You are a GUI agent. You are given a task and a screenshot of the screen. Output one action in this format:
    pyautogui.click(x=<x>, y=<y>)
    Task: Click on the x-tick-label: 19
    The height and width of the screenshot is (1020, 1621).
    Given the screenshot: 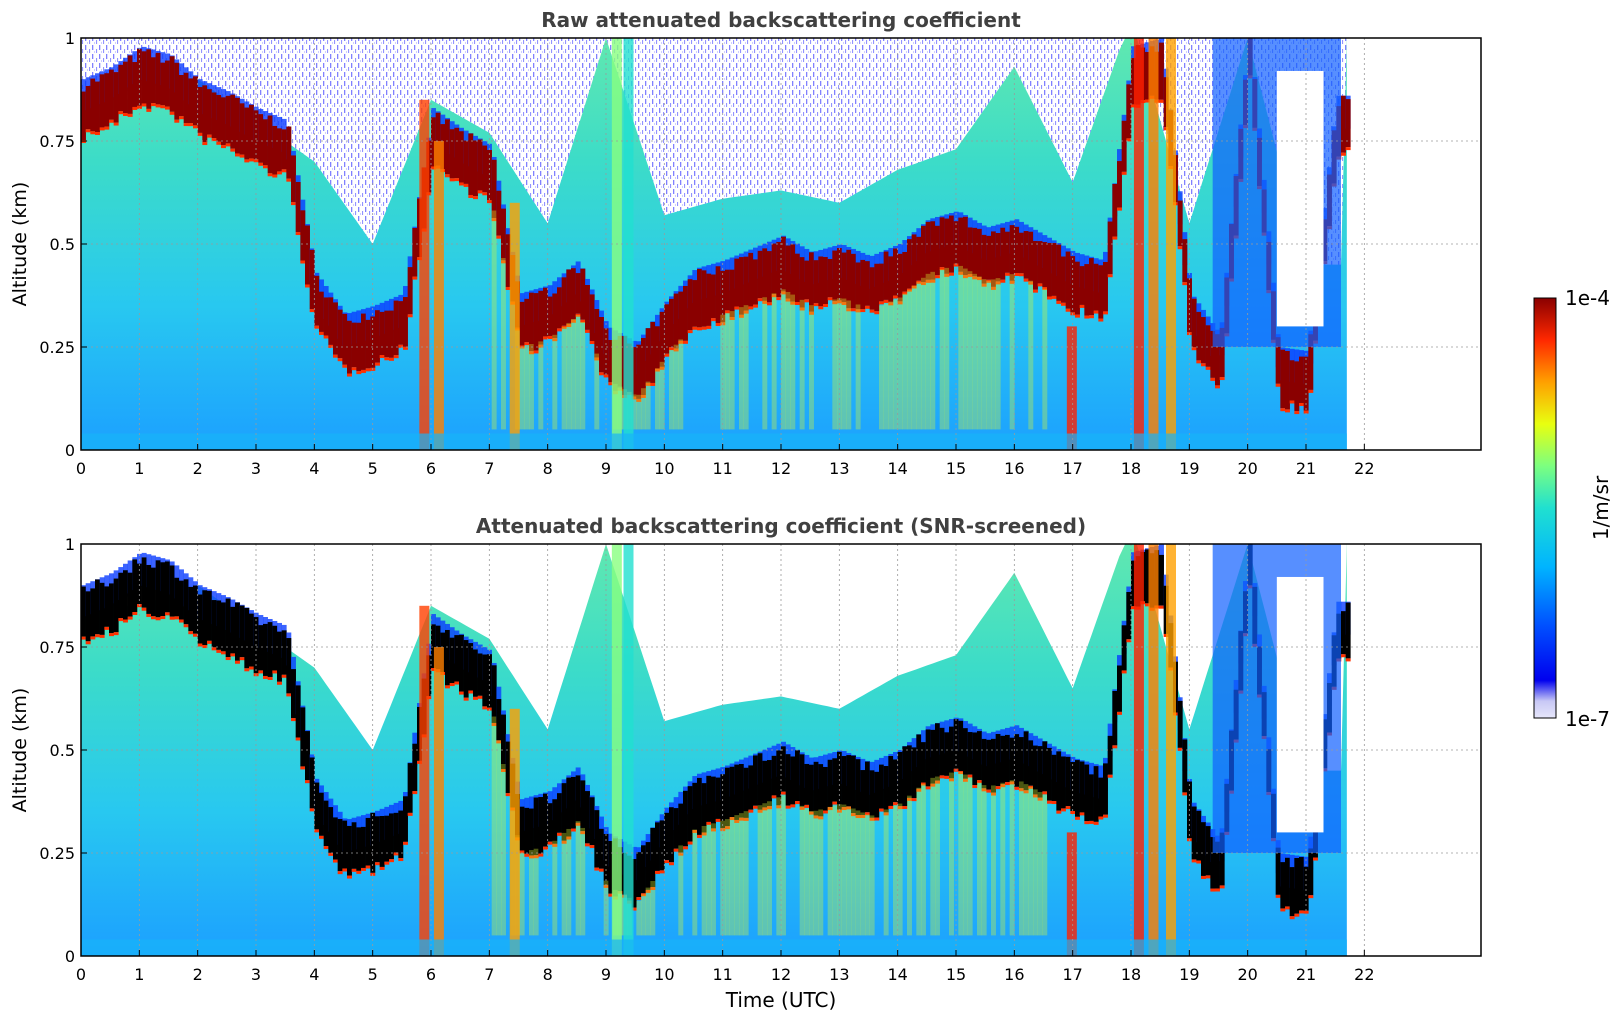 What is the action you would take?
    pyautogui.click(x=1189, y=974)
    